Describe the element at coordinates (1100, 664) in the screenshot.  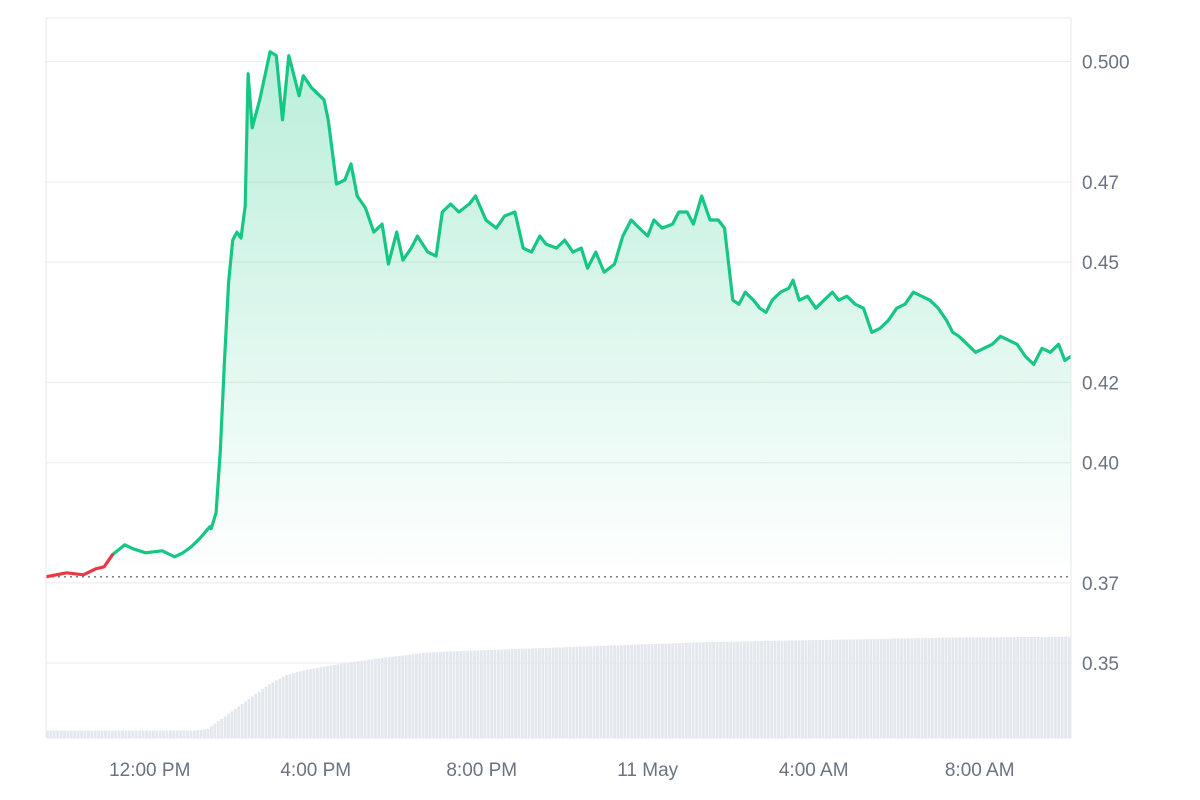
I see `y-tick-label: 0.35` at that location.